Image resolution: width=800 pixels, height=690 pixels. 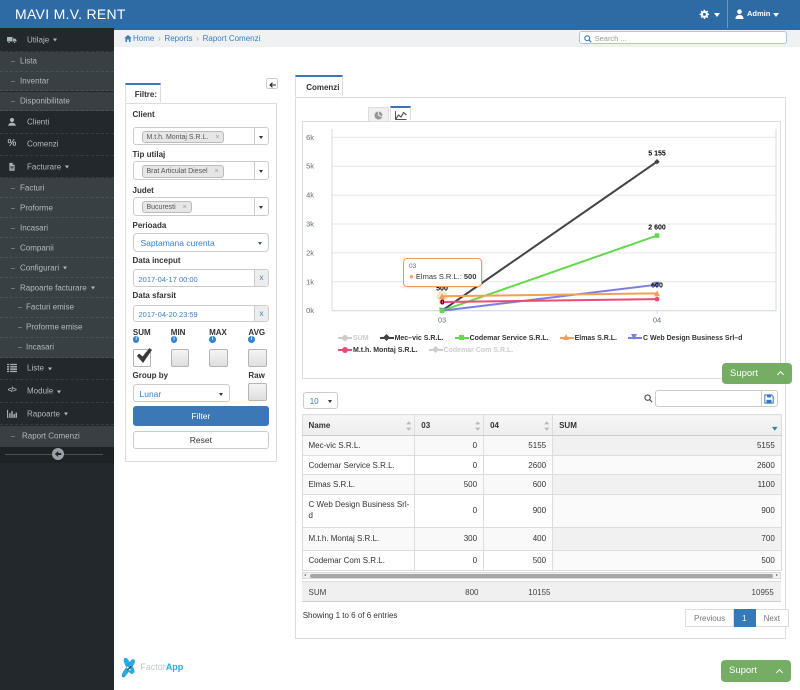 What do you see at coordinates (310, 194) in the screenshot?
I see `svg-text: 4k` at bounding box center [310, 194].